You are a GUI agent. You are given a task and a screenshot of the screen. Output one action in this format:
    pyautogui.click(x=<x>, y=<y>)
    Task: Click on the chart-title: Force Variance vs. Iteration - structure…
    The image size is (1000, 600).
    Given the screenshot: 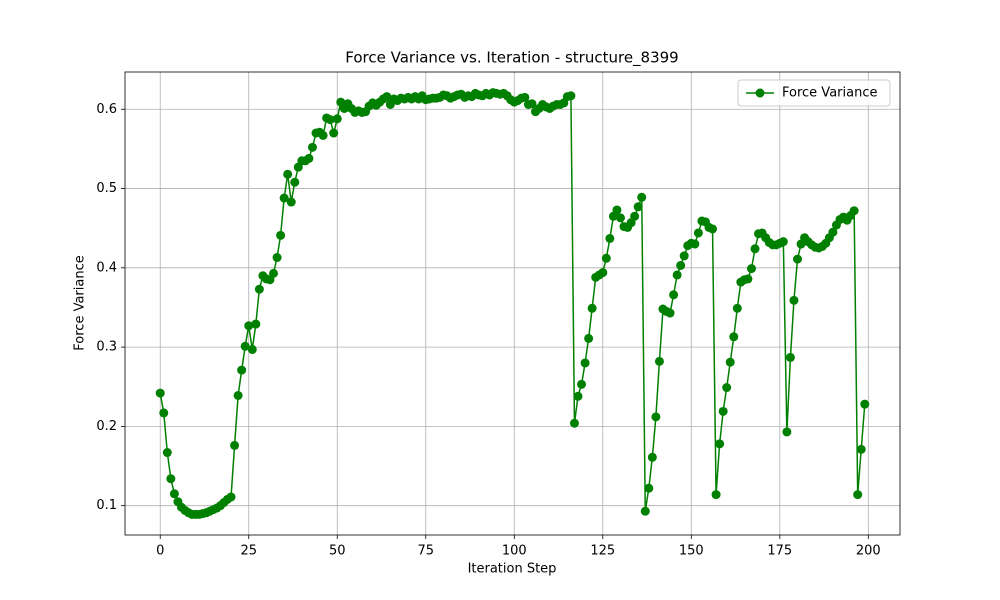 What is the action you would take?
    pyautogui.click(x=511, y=58)
    